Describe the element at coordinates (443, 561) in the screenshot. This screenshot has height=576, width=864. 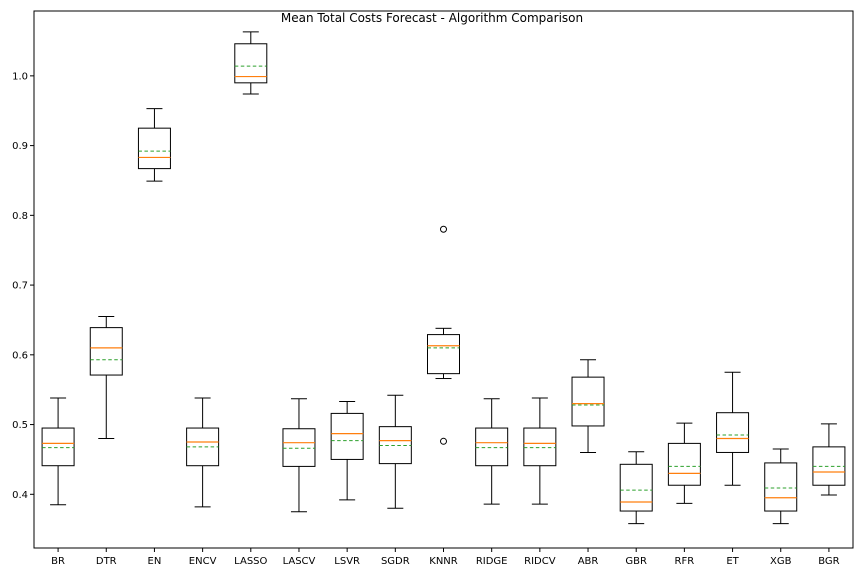
I see `x-tick-label-knnr: KNNR` at that location.